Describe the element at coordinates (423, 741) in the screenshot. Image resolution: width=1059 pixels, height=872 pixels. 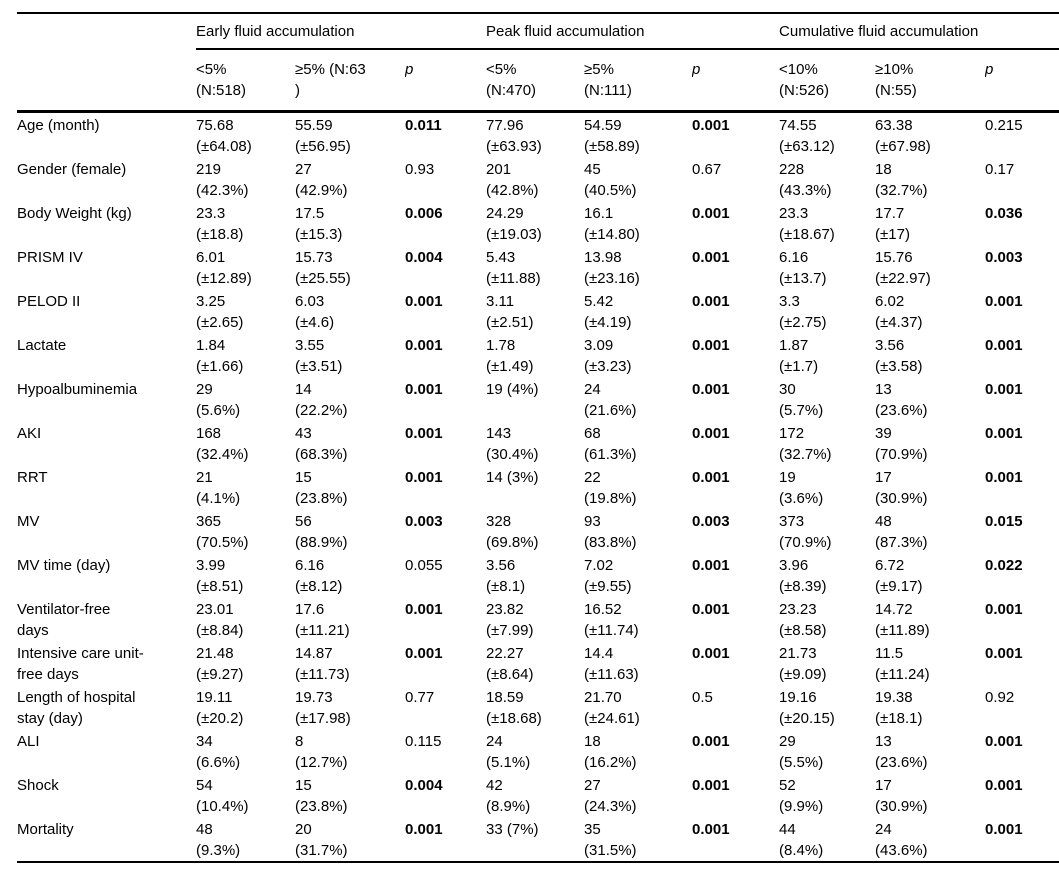
I see `text-line: 0.115` at that location.